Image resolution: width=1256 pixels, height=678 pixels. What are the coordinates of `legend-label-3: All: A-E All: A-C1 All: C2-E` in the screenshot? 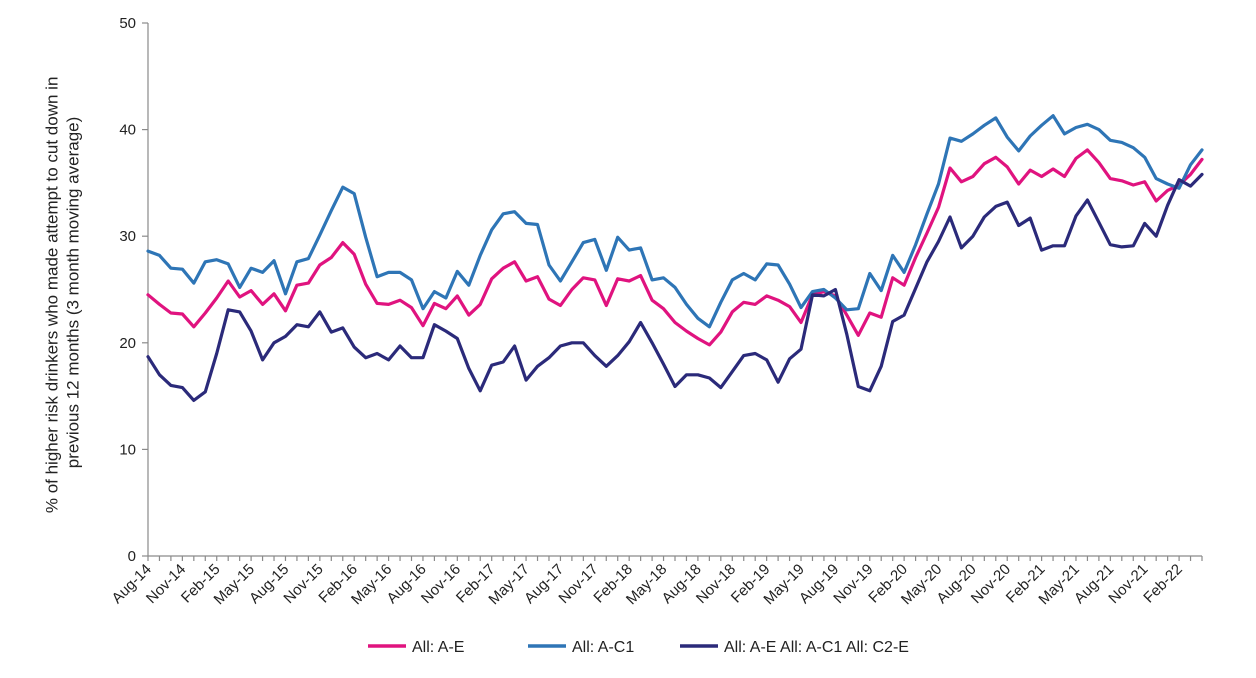 It's located at (816, 647).